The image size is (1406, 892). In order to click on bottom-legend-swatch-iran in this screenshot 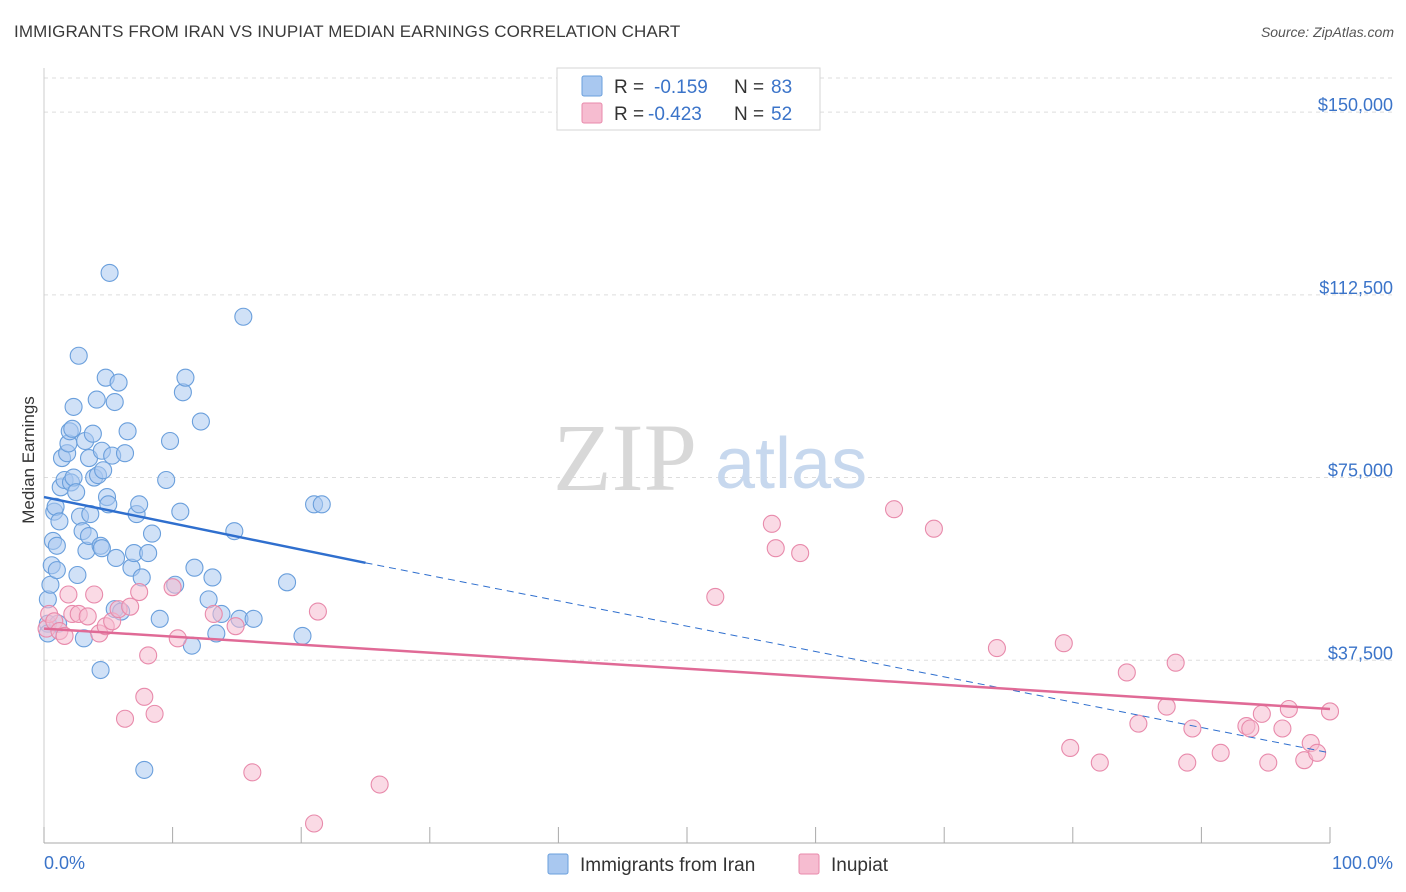, I will do `click(558, 864)`.